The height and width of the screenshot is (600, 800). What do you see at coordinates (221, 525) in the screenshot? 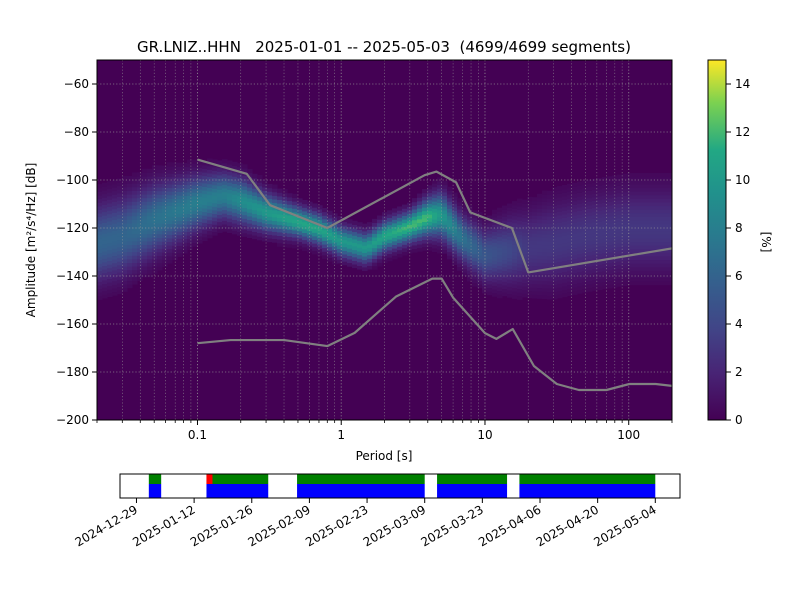
I see `timeline-tick-label: 2025-01-26` at bounding box center [221, 525].